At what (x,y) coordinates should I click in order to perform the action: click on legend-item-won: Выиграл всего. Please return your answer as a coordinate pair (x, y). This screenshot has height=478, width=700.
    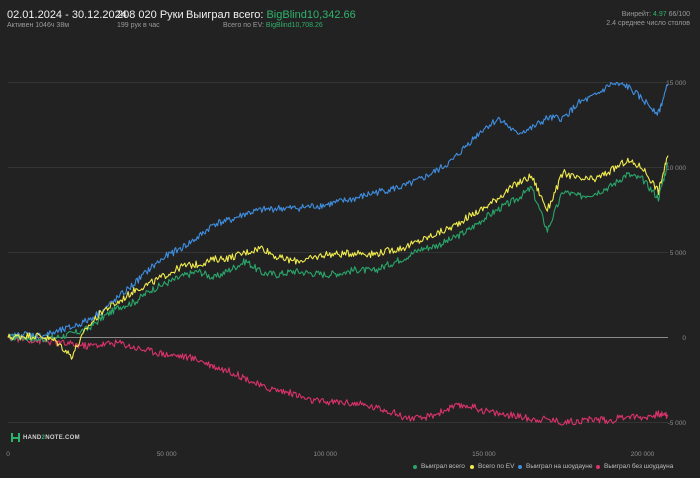
    Looking at the image, I should click on (439, 466).